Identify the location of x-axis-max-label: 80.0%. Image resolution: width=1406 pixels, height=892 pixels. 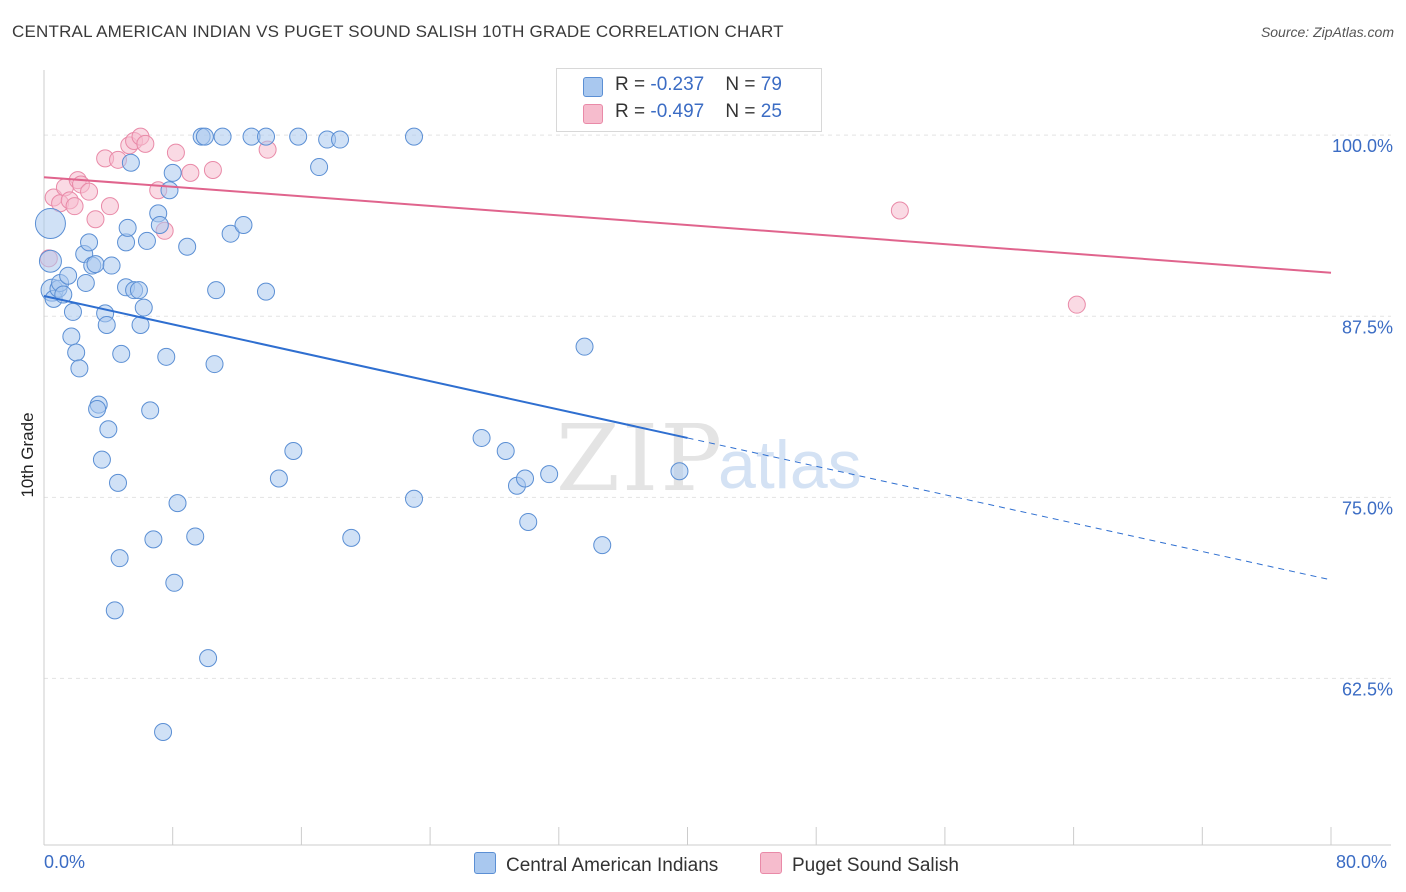
(1362, 862).